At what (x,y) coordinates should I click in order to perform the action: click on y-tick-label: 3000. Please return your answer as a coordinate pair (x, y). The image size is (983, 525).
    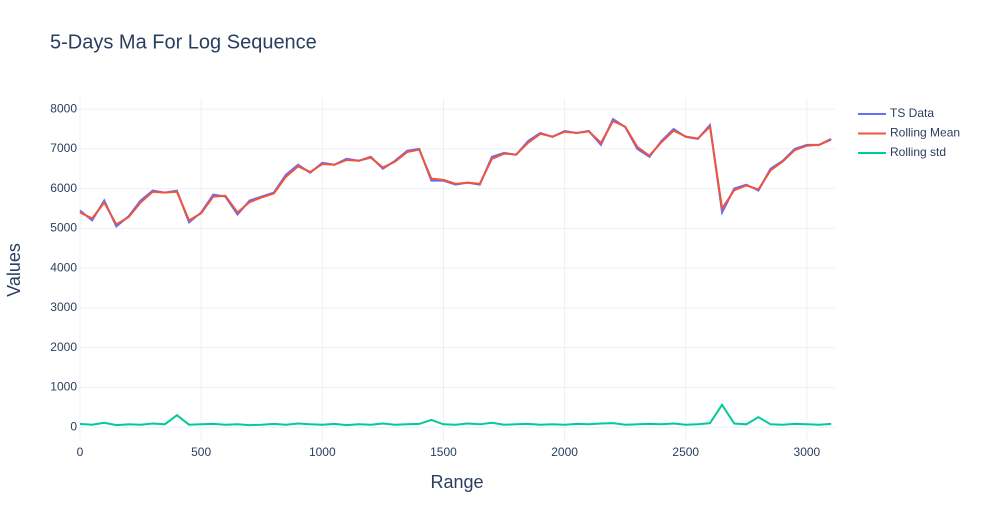
    Looking at the image, I should click on (63, 307).